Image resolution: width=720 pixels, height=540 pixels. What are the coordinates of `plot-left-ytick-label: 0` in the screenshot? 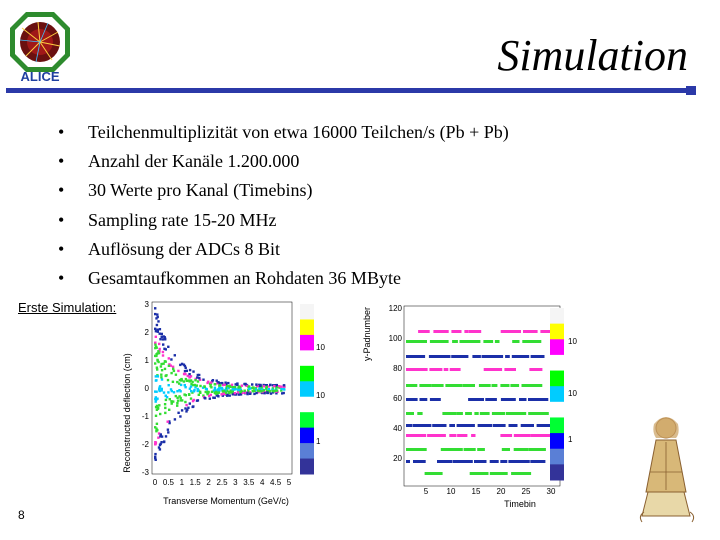 It's located at (147, 388).